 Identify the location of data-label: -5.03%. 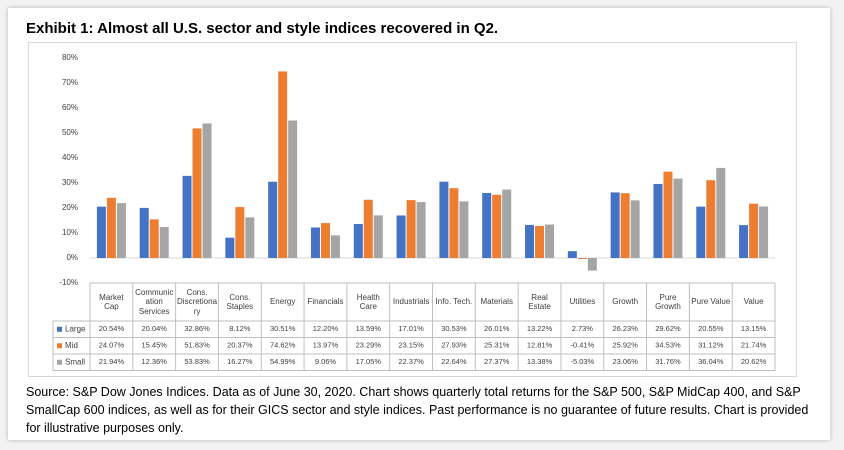
(582, 361).